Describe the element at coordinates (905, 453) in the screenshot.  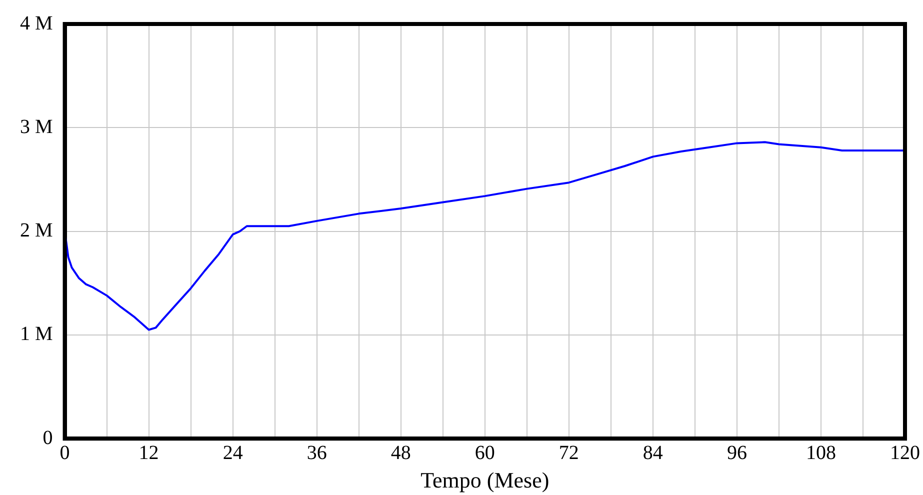
I see `x-tick-label: 120` at that location.